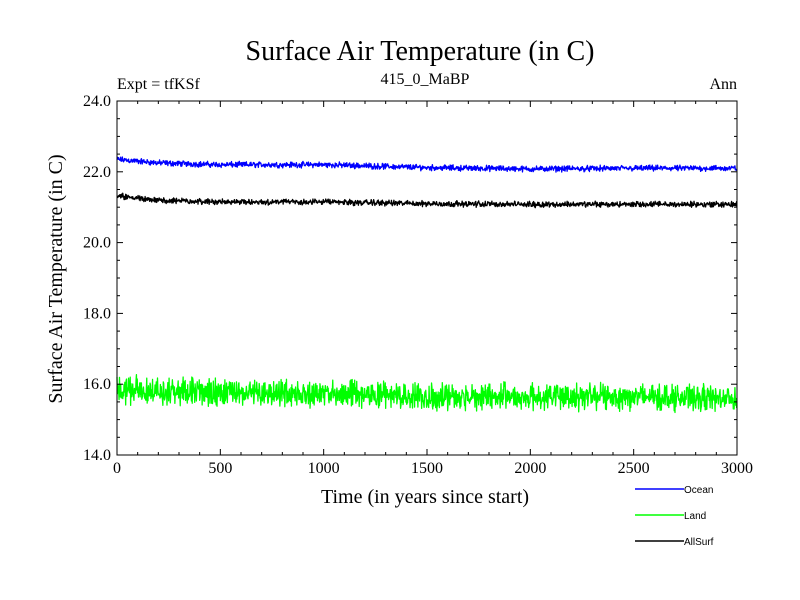  Describe the element at coordinates (56, 278) in the screenshot. I see `y-axis-label: Surface Air Temperature (in C)` at that location.